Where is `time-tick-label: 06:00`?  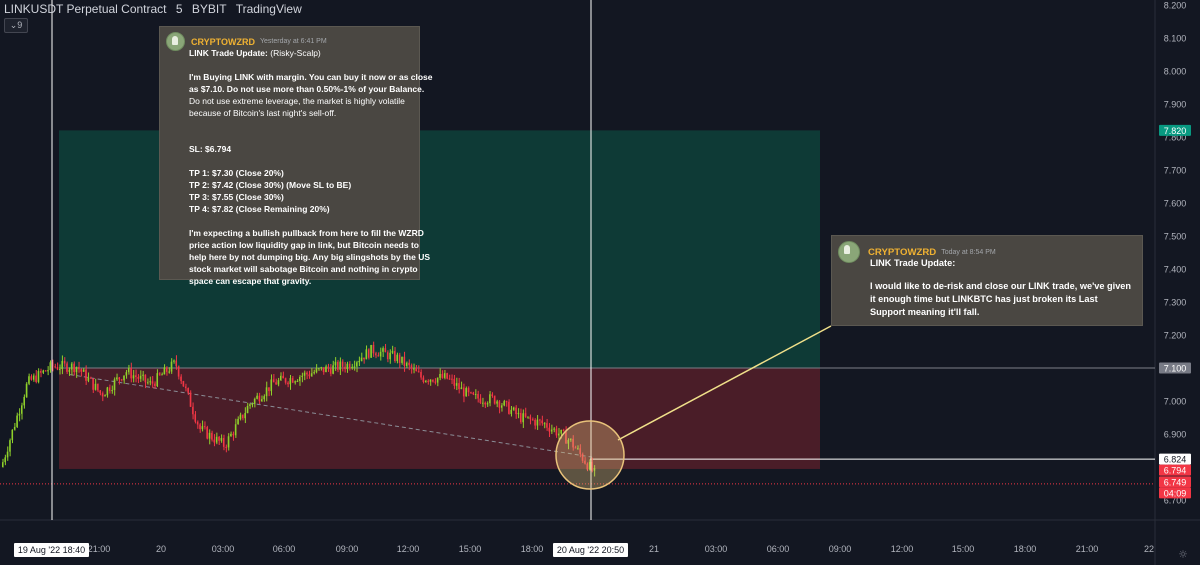 time-tick-label: 06:00 is located at coordinates (778, 549).